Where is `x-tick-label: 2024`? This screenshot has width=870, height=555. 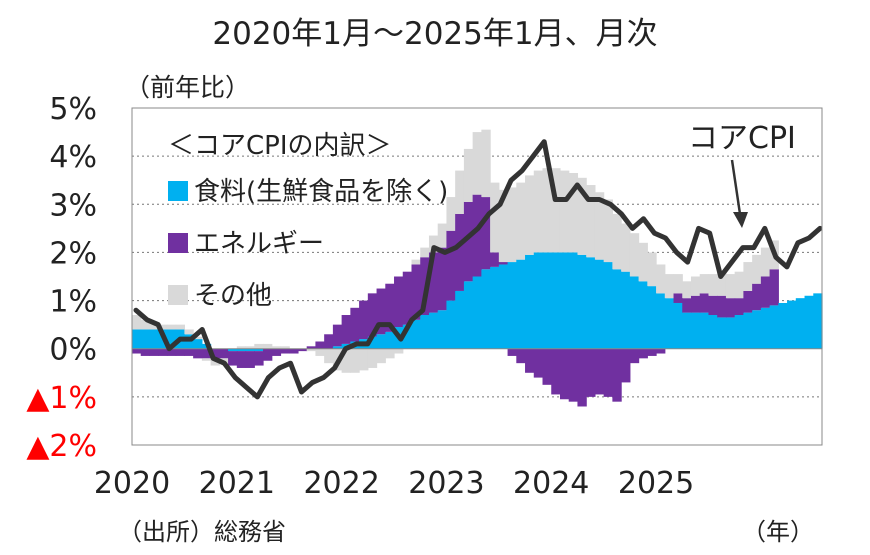 x-tick-label: 2024 is located at coordinates (551, 483).